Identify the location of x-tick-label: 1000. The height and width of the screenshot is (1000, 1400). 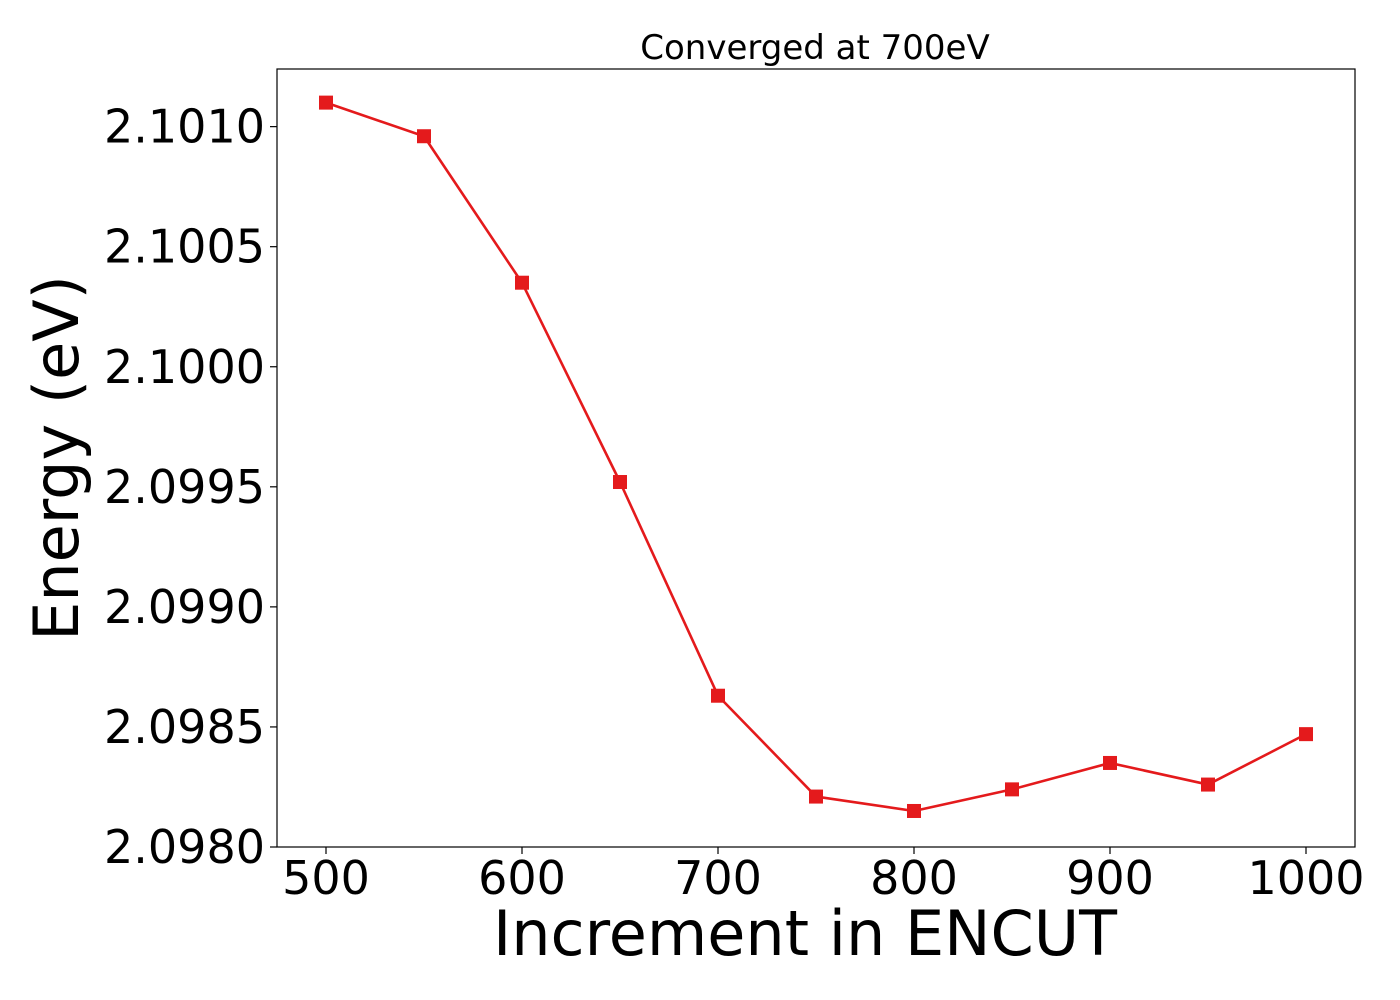
(1305, 878).